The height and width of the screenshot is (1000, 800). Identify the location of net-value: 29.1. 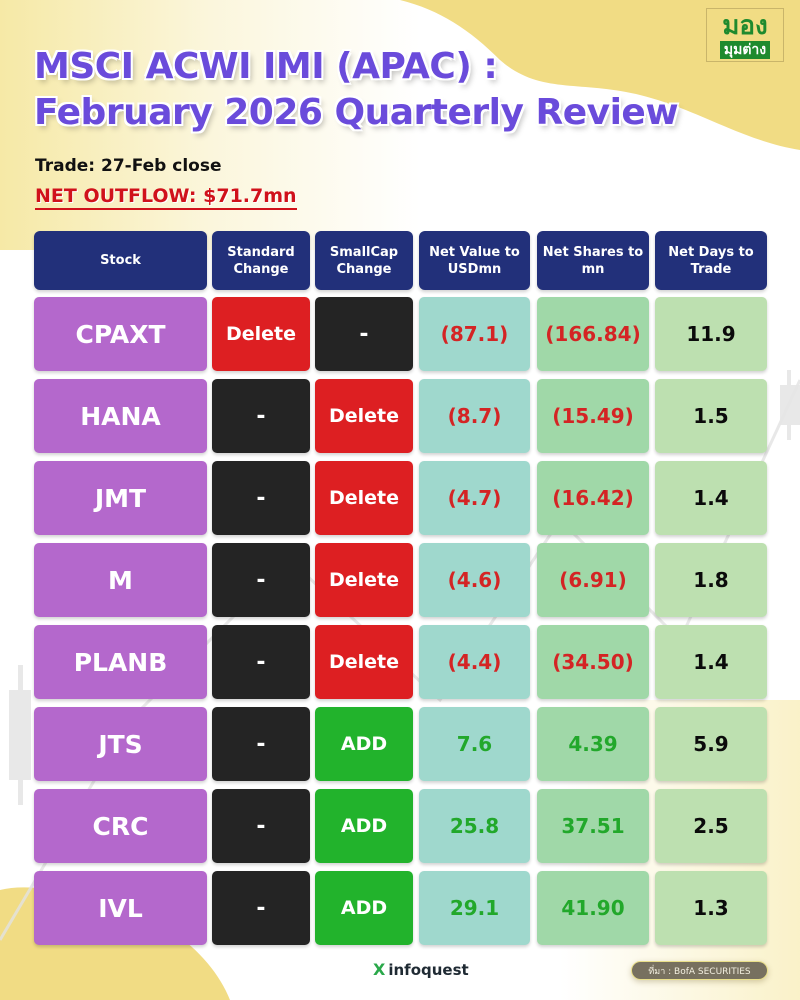
(474, 908).